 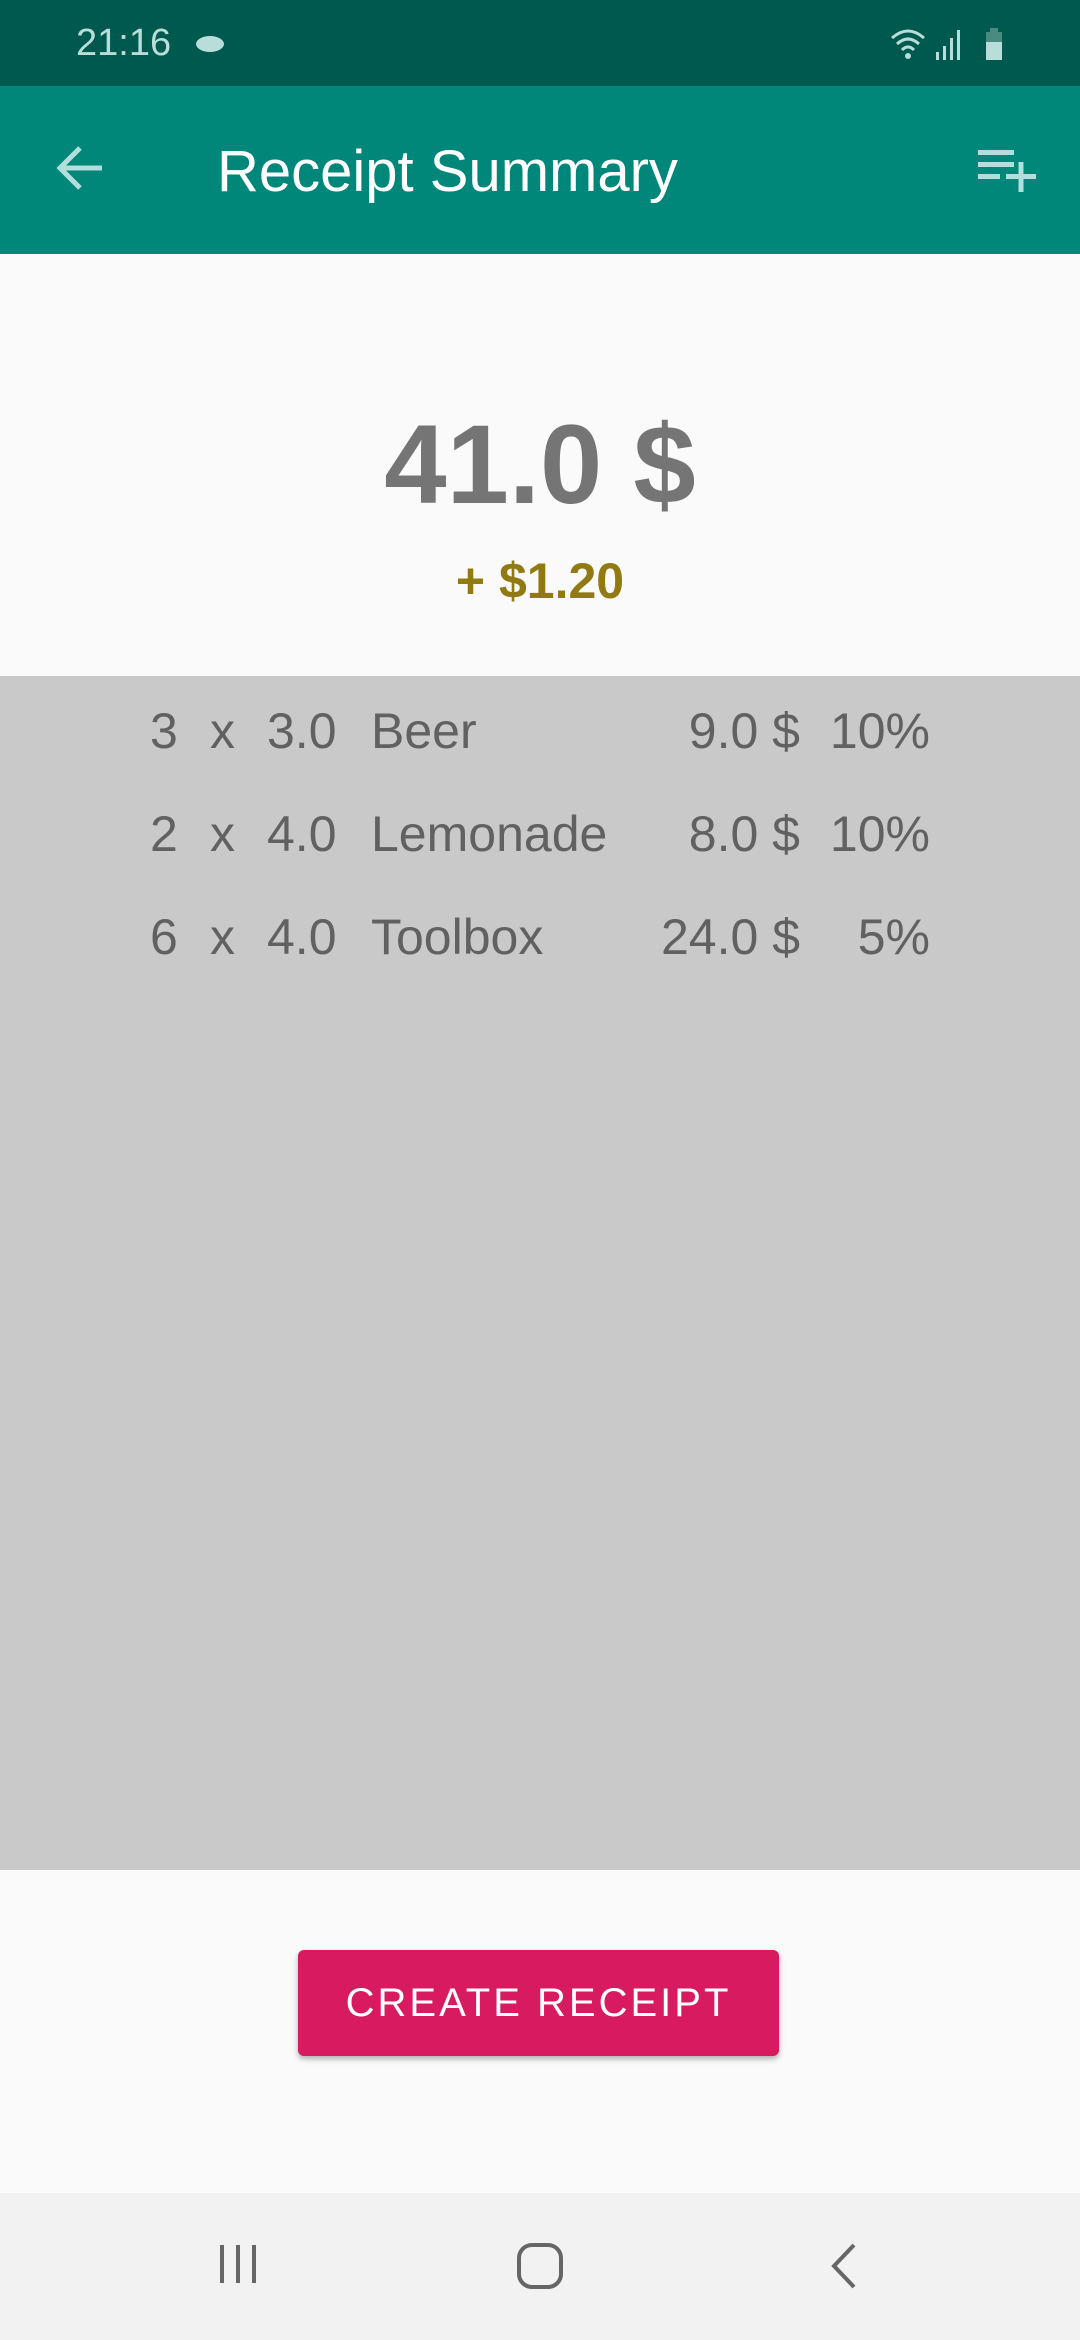 I want to click on item-name: Toolbox, so click(x=457, y=937).